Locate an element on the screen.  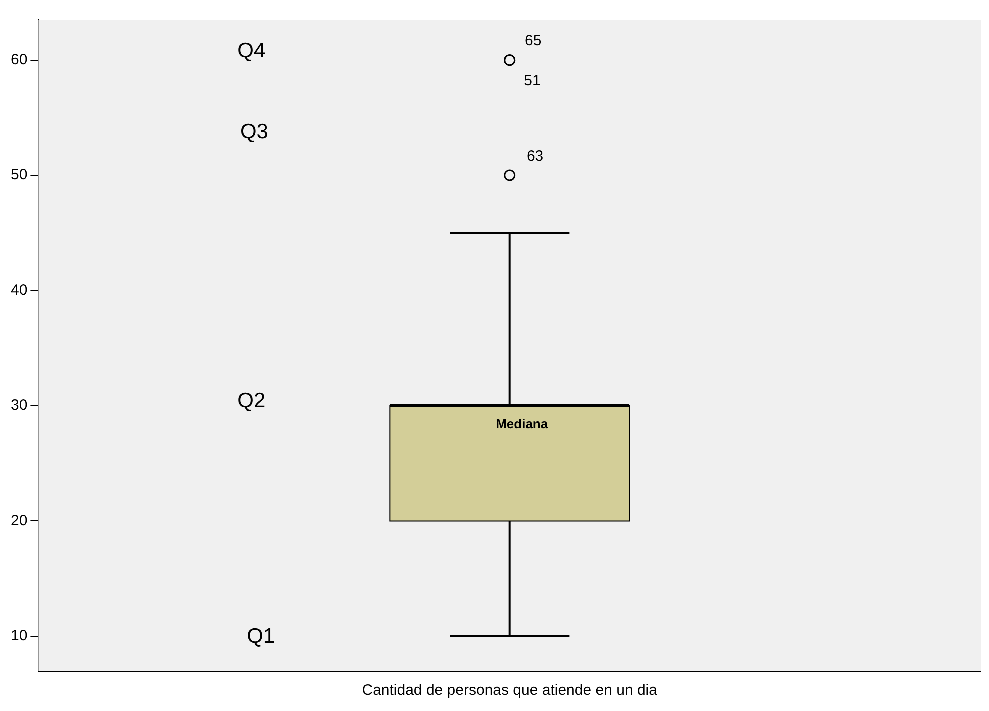
y-tick-label: 20 is located at coordinates (19, 521).